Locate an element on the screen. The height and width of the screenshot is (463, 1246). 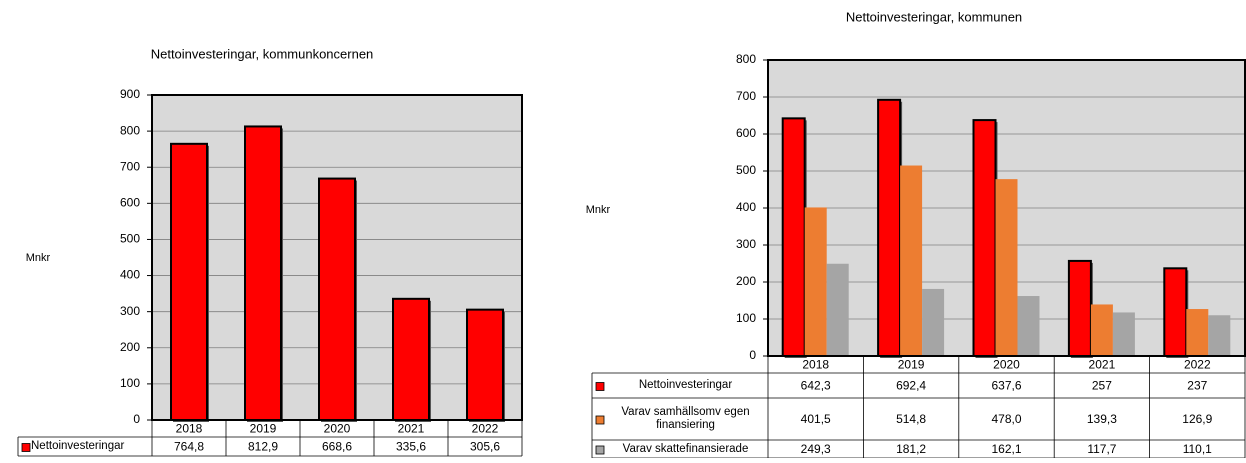
data-label: 249,3 is located at coordinates (816, 449).